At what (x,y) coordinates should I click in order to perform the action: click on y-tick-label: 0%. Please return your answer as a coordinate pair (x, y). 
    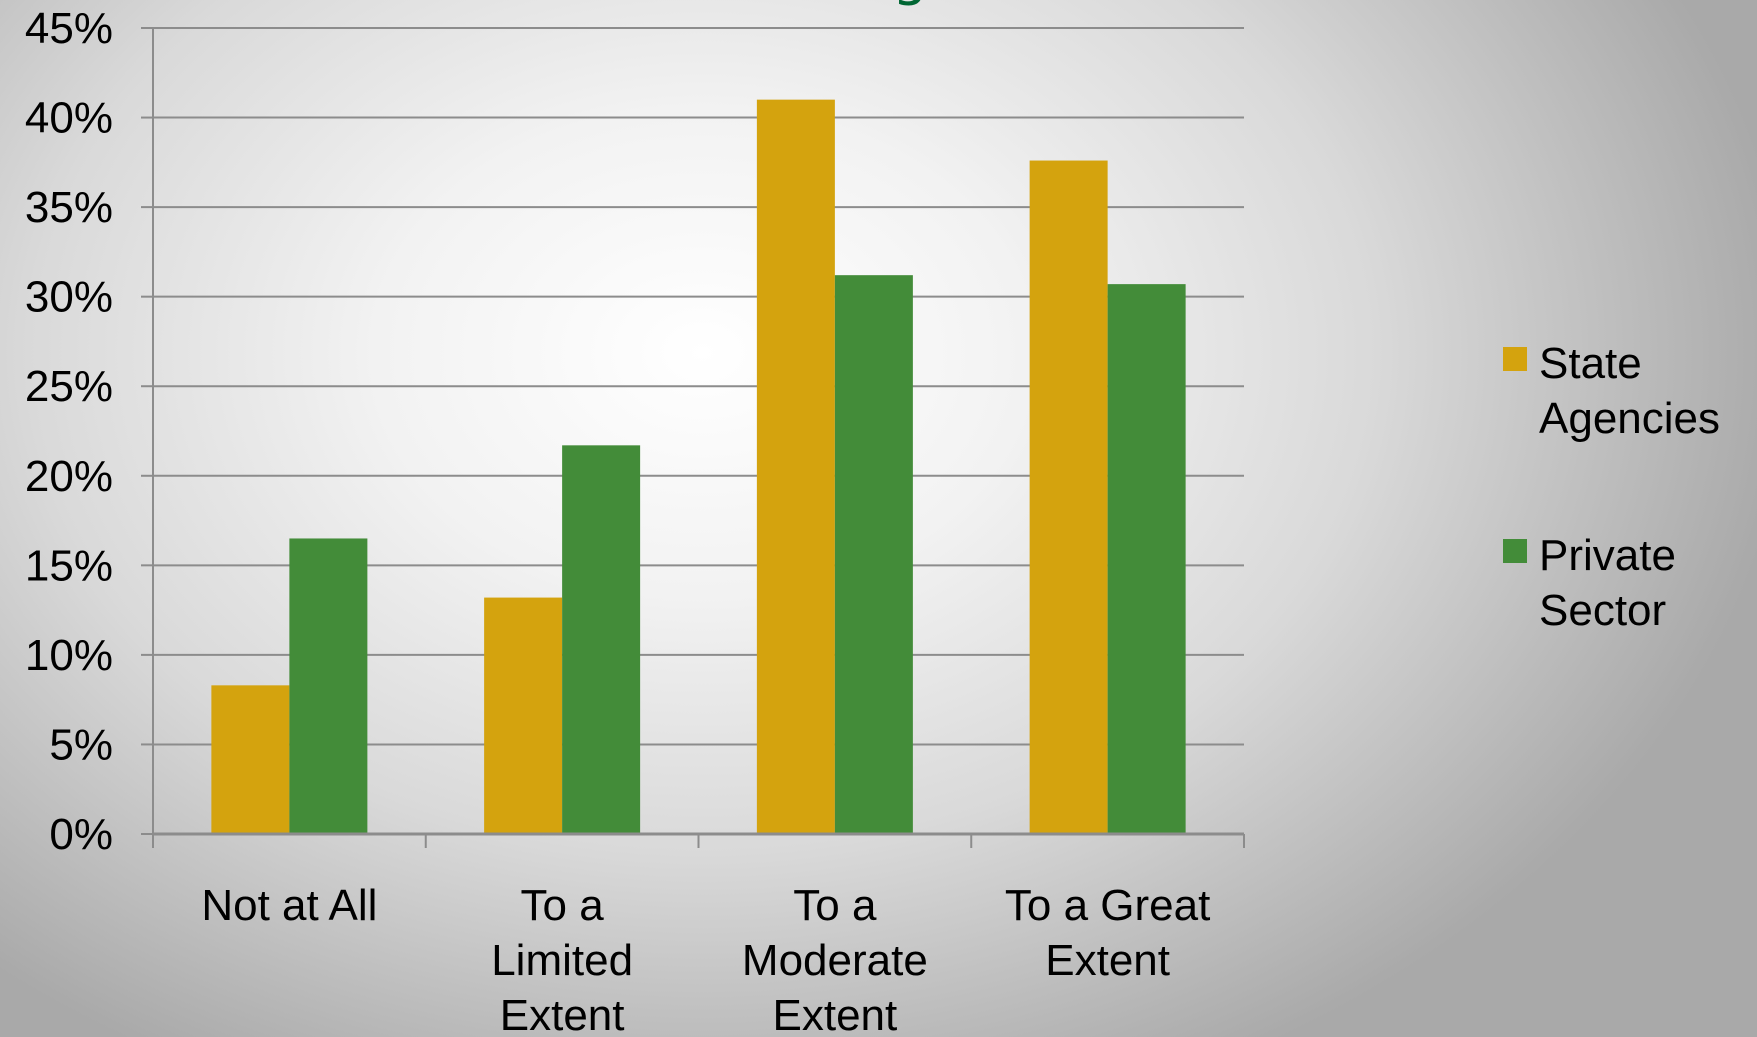
    Looking at the image, I should click on (81, 834).